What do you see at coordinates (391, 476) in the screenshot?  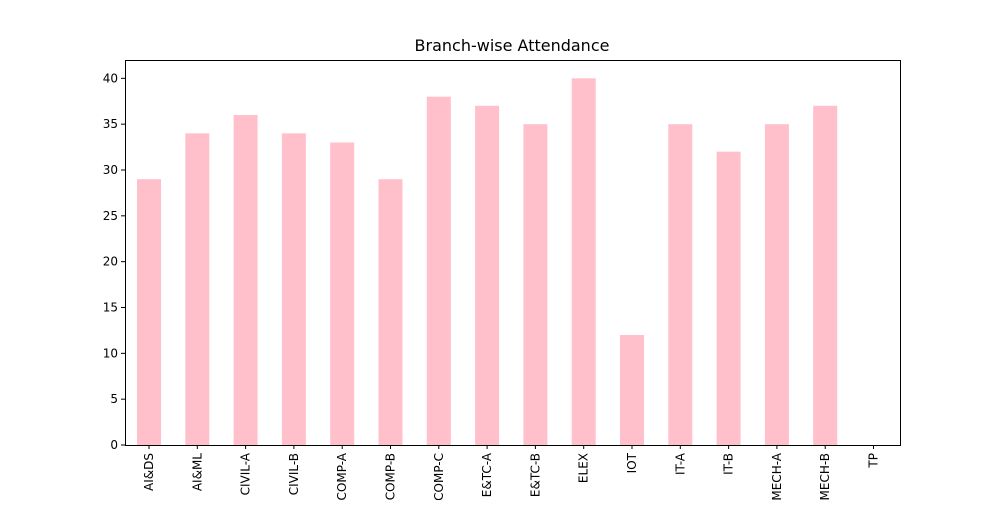 I see `x-tick-label: COMP-B` at bounding box center [391, 476].